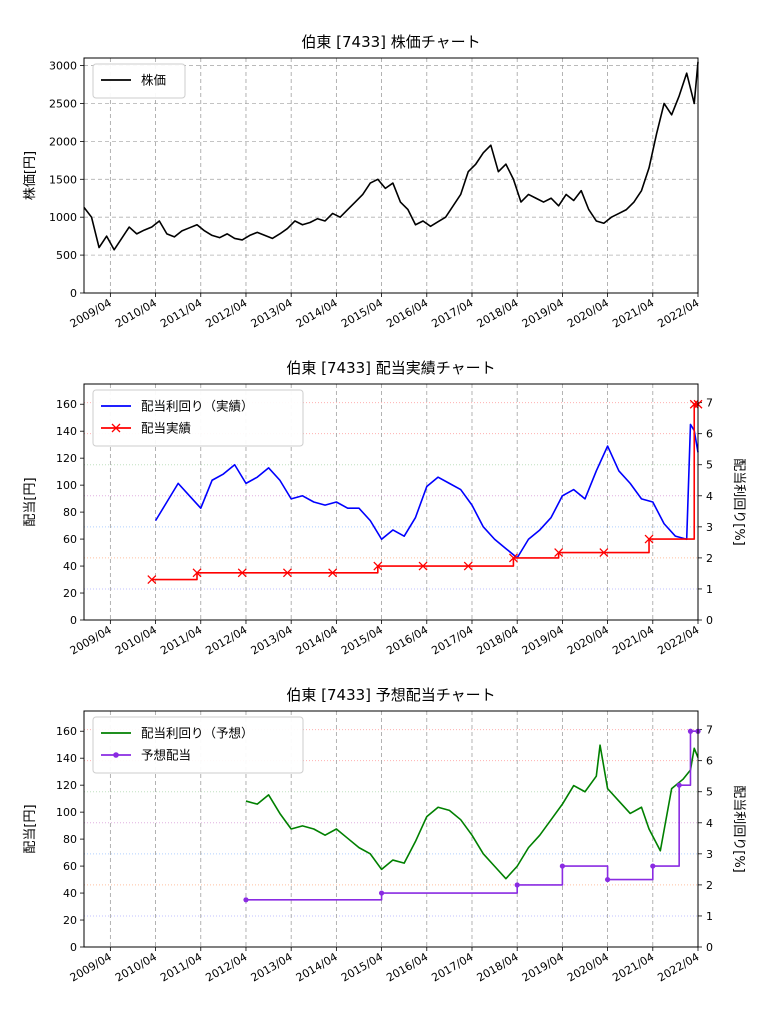 This screenshot has width=768, height=1024. I want to click on chart-title: 伯東 [7433] 株価チャート, so click(390, 42).